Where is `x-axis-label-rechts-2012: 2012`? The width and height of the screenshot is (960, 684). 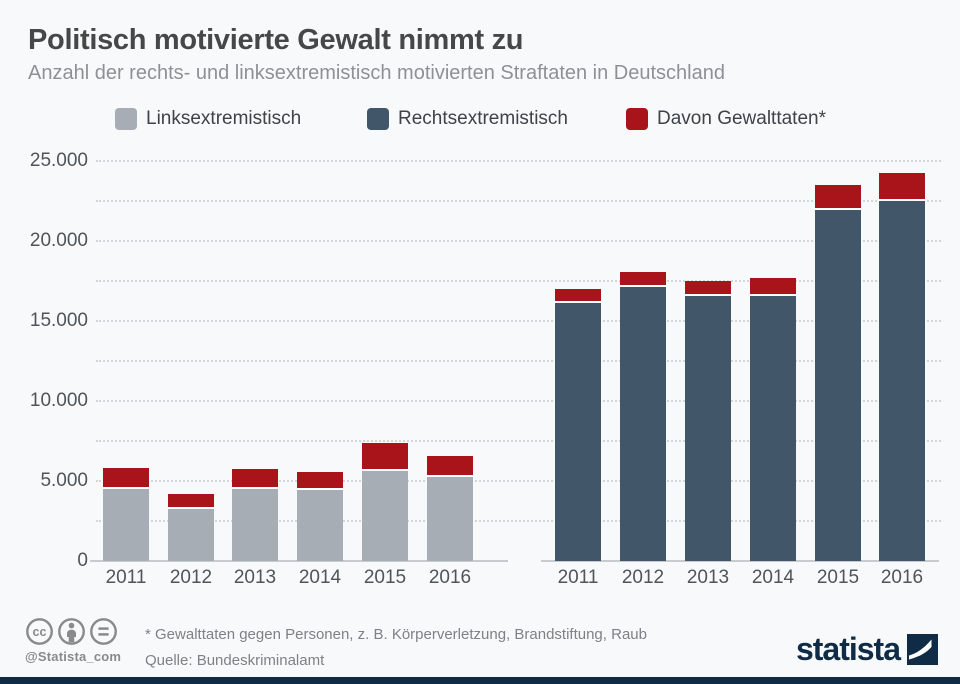
x-axis-label-rechts-2012: 2012 is located at coordinates (643, 577).